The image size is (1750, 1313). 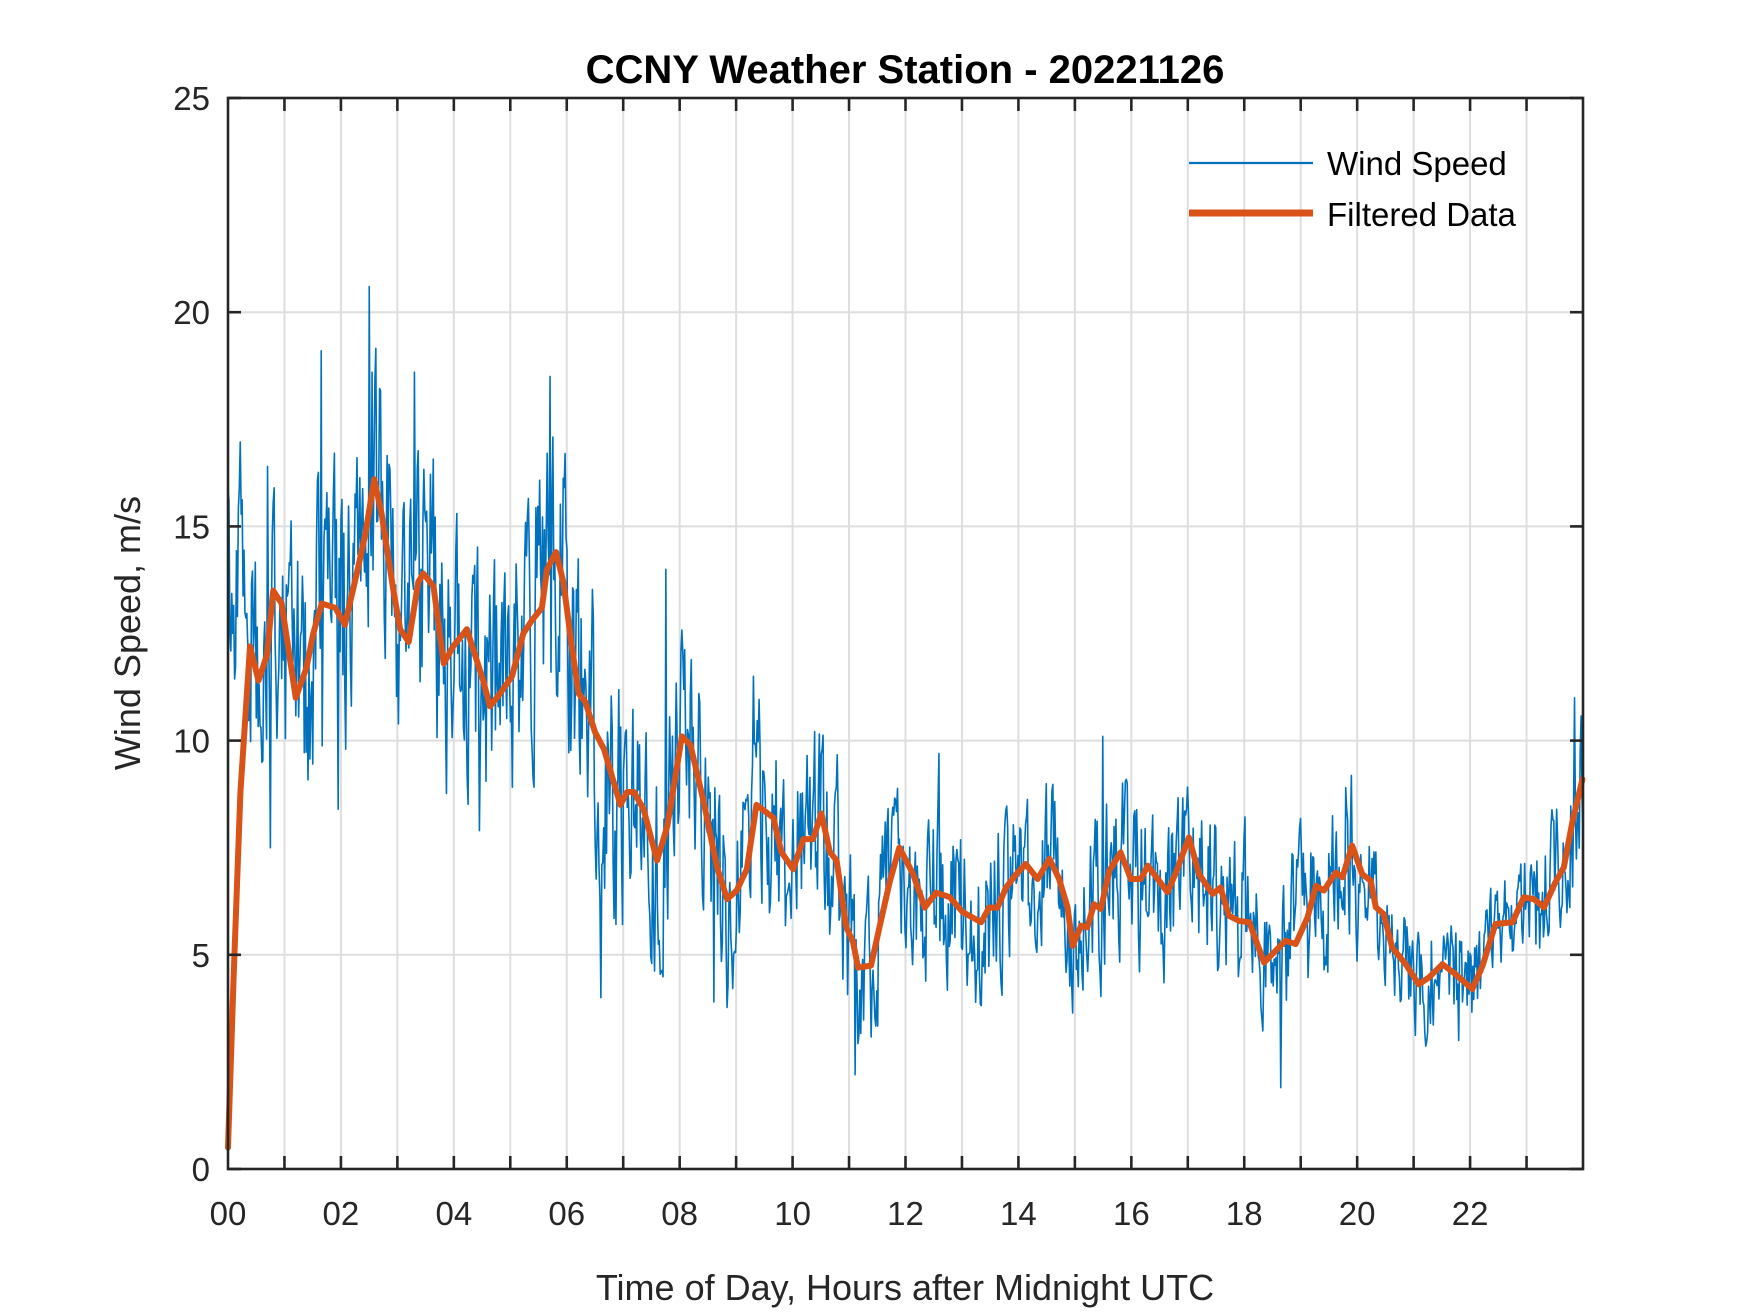 I want to click on chart-title: CCNY Weather Station - 20221126, so click(x=905, y=70).